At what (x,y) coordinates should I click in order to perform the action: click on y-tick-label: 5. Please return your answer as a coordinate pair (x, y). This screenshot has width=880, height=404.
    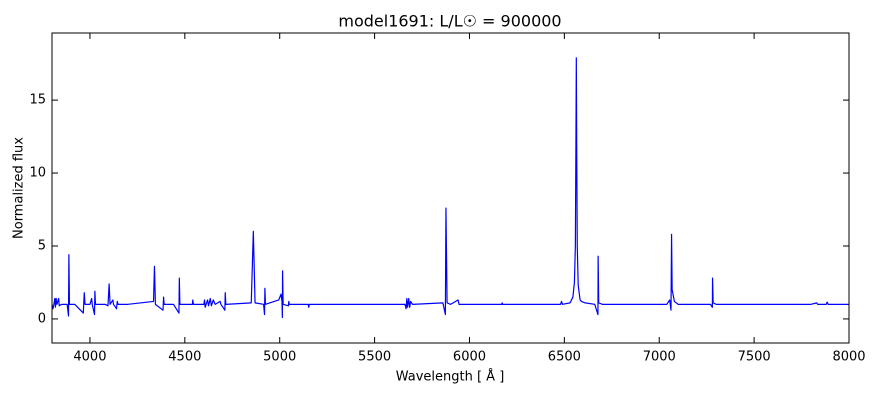
    Looking at the image, I should click on (42, 245).